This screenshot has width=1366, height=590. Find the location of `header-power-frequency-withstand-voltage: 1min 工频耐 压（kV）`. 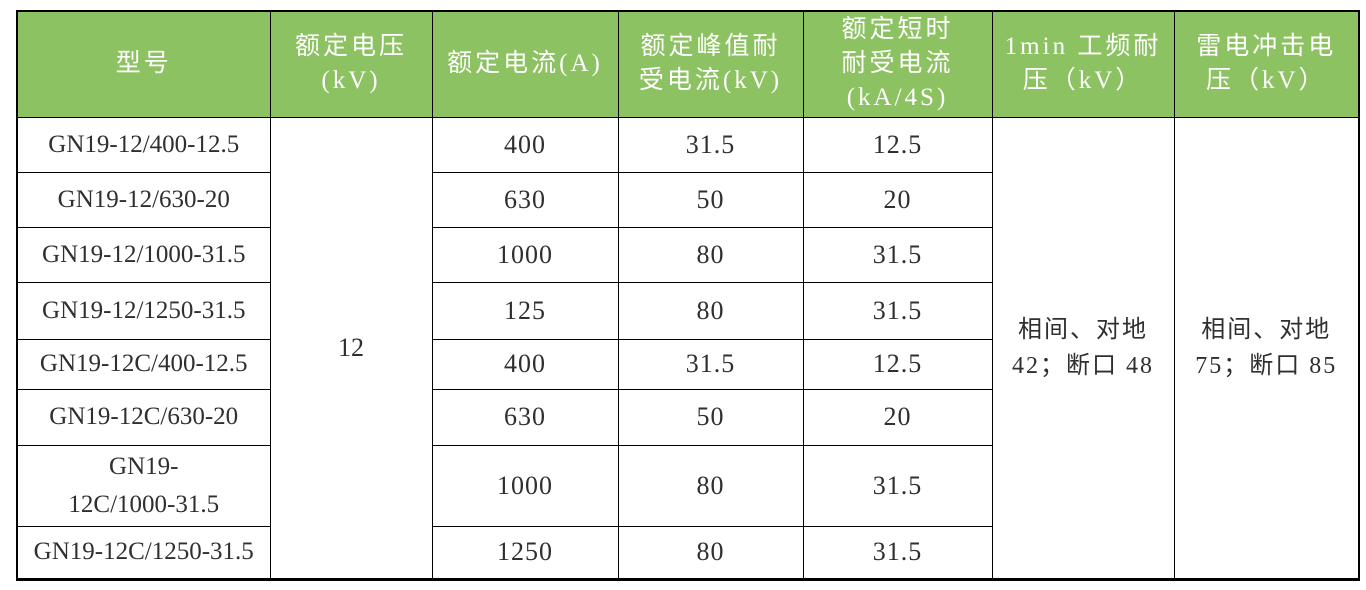

header-power-frequency-withstand-voltage: 1min 工频耐 压（kV） is located at coordinates (1083, 64).